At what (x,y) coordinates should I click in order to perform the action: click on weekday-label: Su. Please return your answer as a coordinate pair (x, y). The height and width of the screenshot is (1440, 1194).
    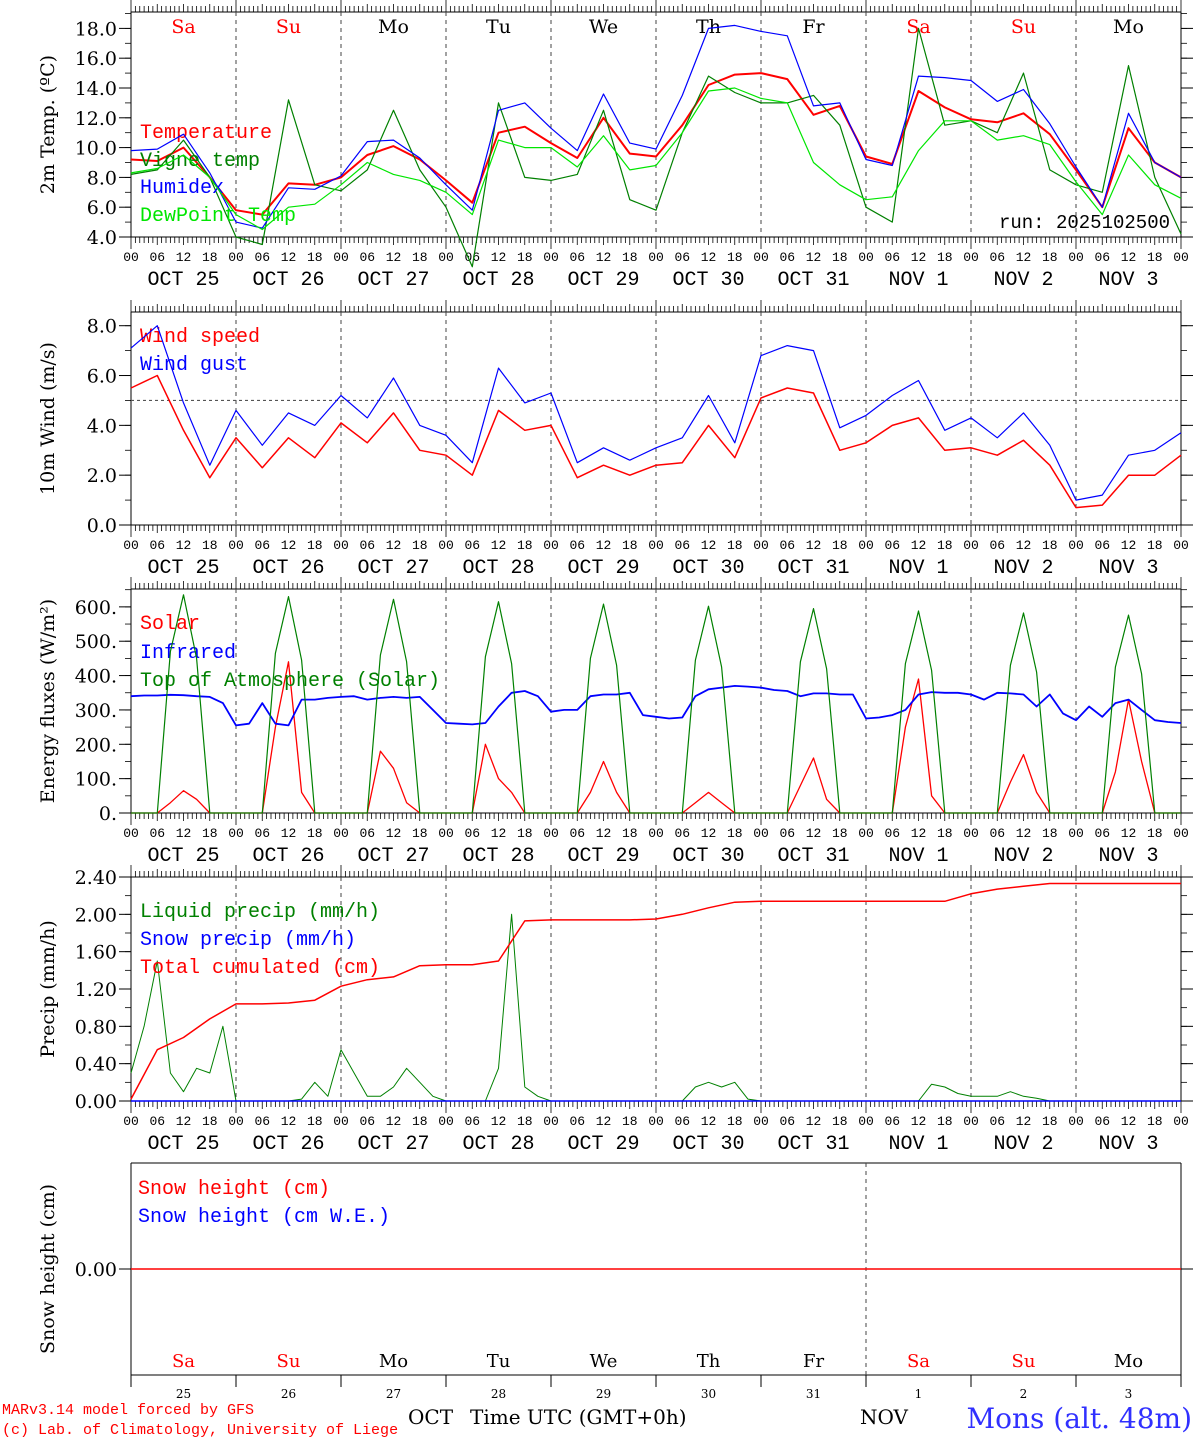
    Looking at the image, I should click on (289, 1361).